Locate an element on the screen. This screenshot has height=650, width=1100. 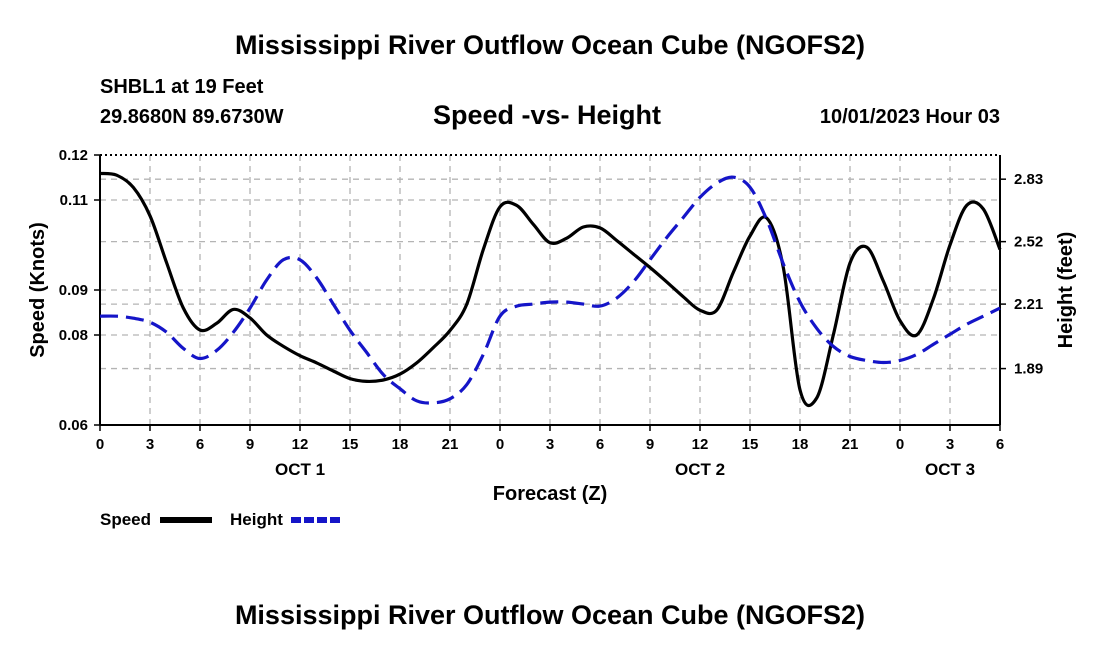
y-tick-label: 0.06 is located at coordinates (73, 425).